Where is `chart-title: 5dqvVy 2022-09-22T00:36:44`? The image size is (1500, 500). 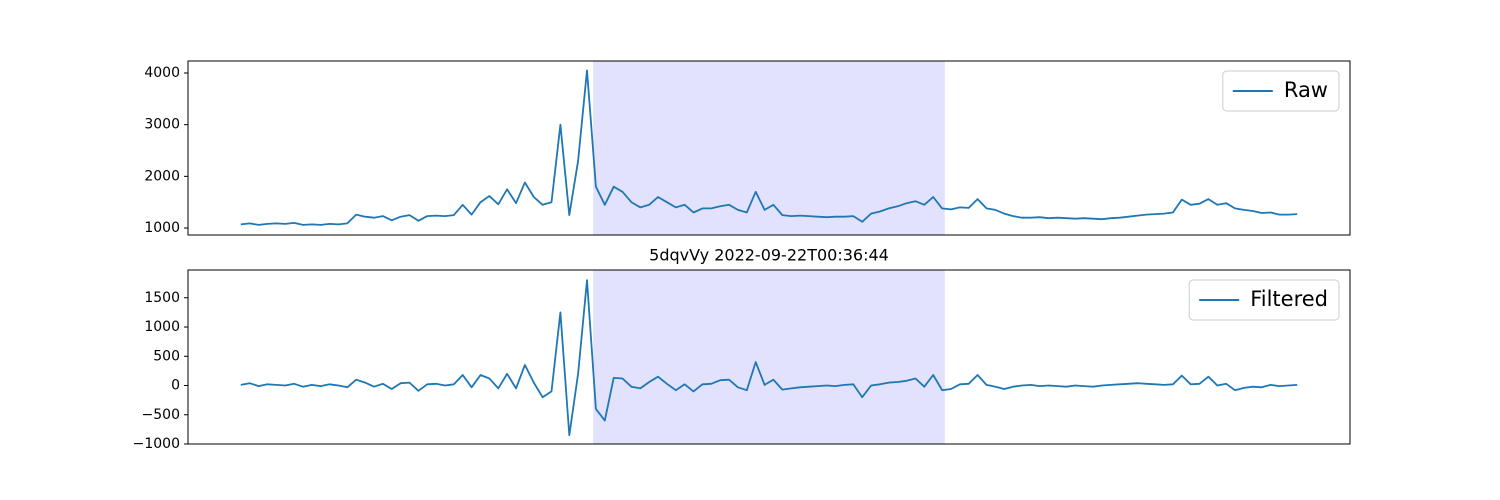 chart-title: 5dqvVy 2022-09-22T00:36:44 is located at coordinates (769, 255).